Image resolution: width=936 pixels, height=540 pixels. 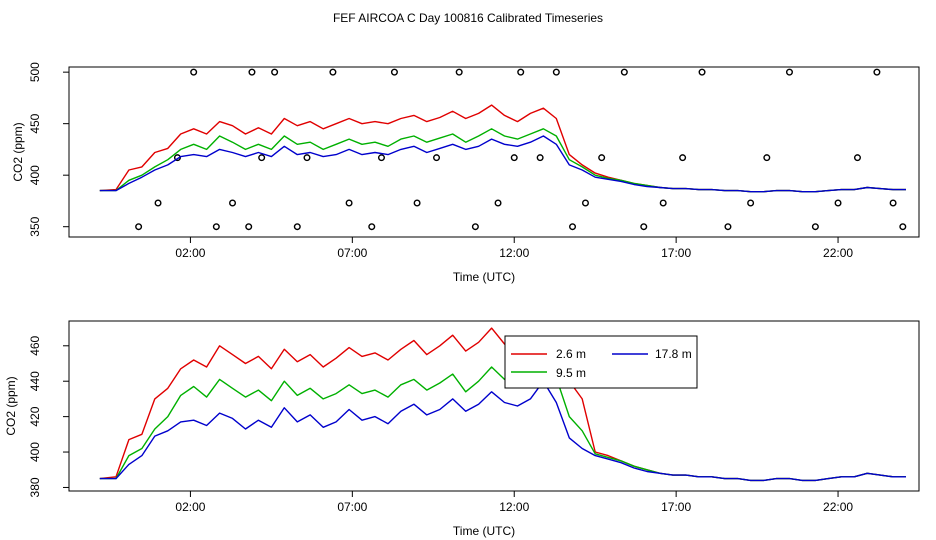 I want to click on y-tick-label: 460, so click(x=35, y=345).